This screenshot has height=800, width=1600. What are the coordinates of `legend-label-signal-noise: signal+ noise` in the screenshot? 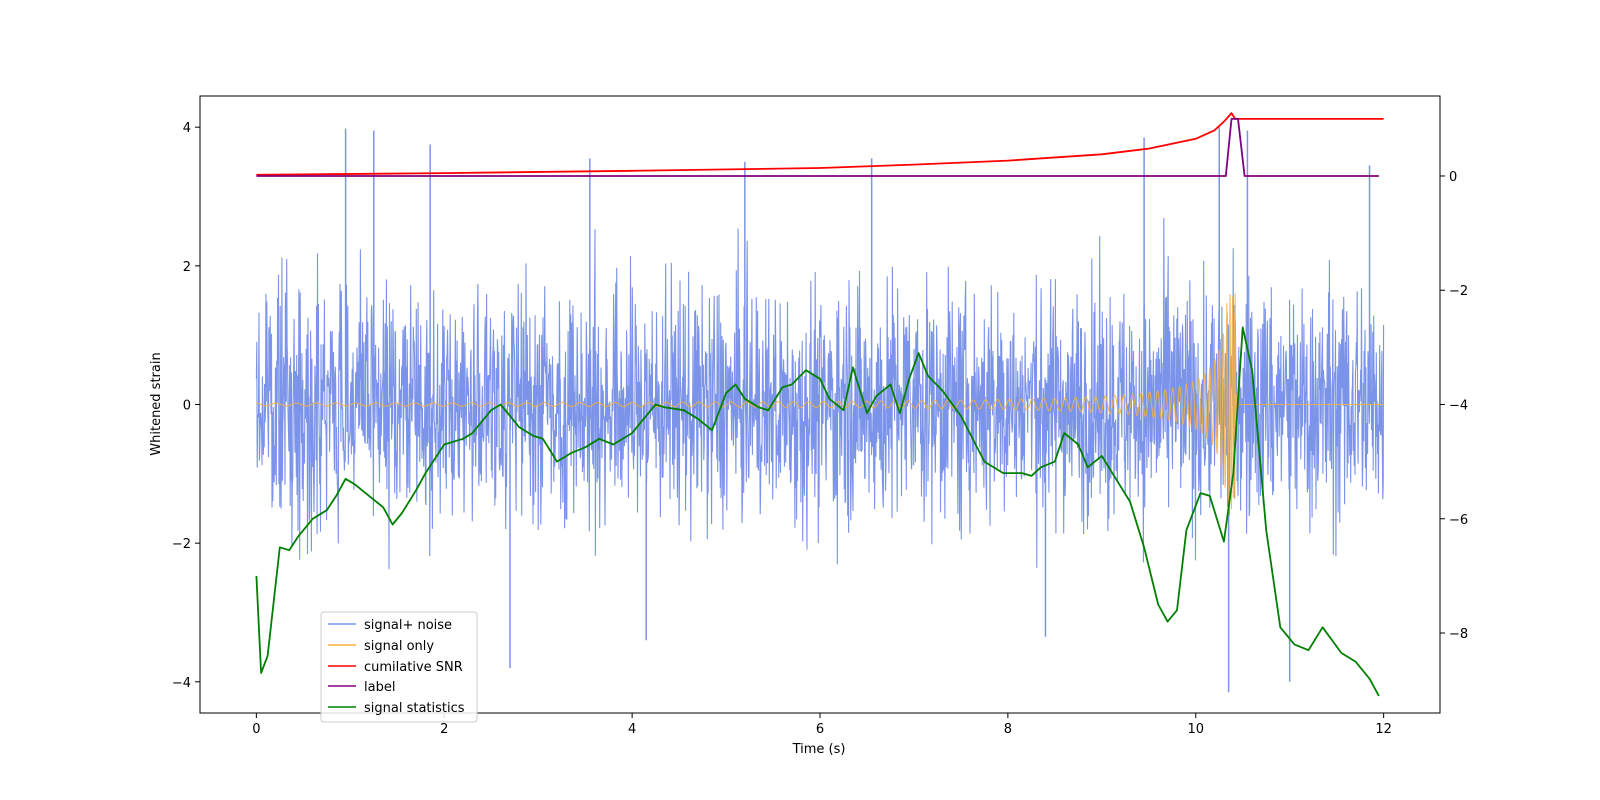 It's located at (408, 625).